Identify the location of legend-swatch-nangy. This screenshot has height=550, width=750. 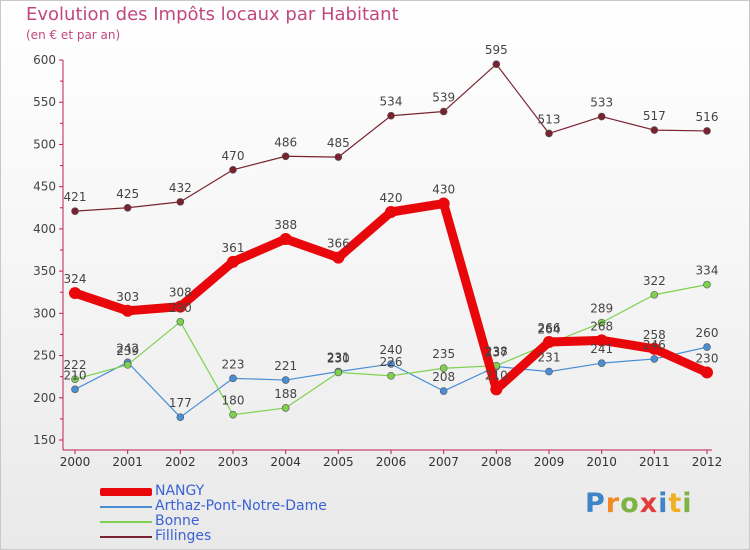
(126, 492).